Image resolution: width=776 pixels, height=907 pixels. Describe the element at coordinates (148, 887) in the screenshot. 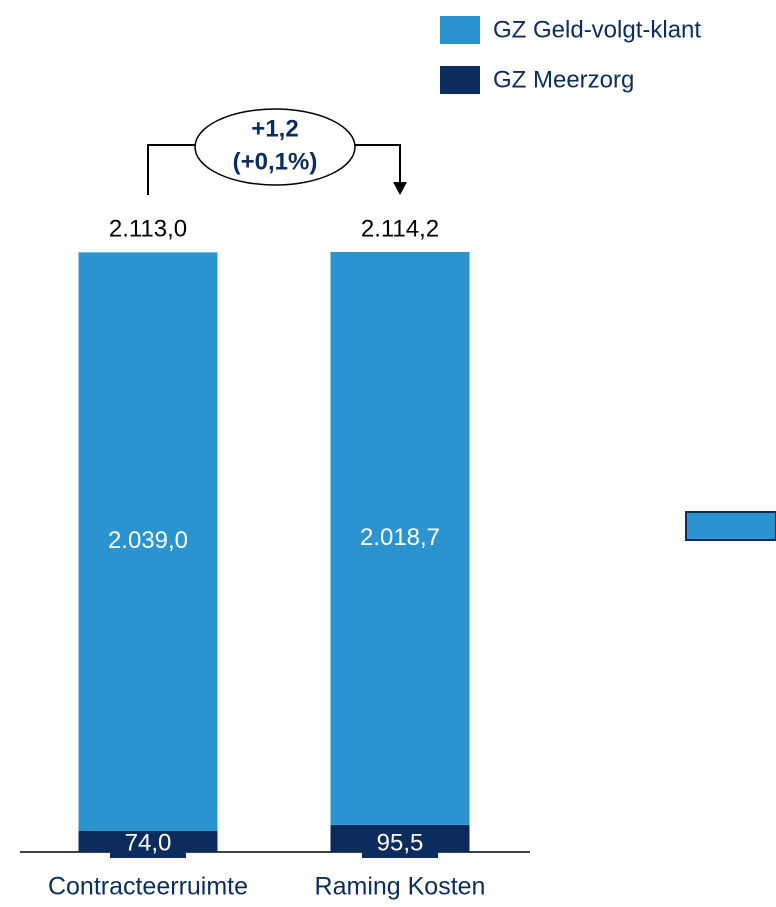

I see `x-tick-label: Contracteerruimte` at that location.